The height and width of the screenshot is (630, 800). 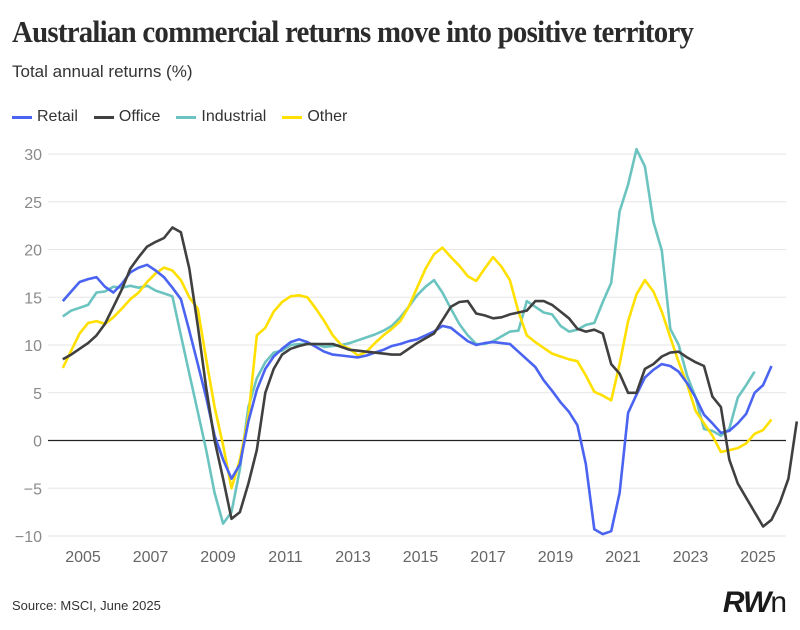 I want to click on x-tick-label: 2023, so click(x=691, y=557).